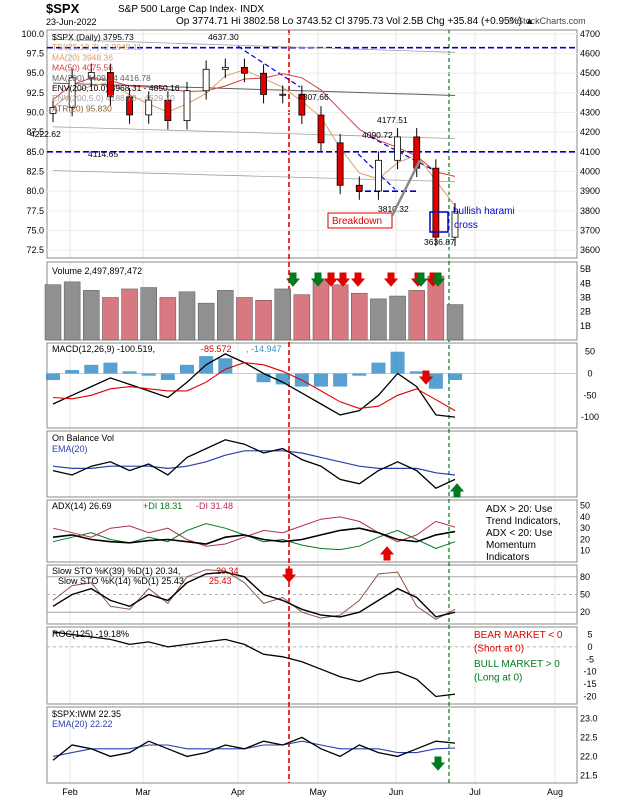  What do you see at coordinates (238, 792) in the screenshot?
I see `x-tick-label: Apr` at bounding box center [238, 792].